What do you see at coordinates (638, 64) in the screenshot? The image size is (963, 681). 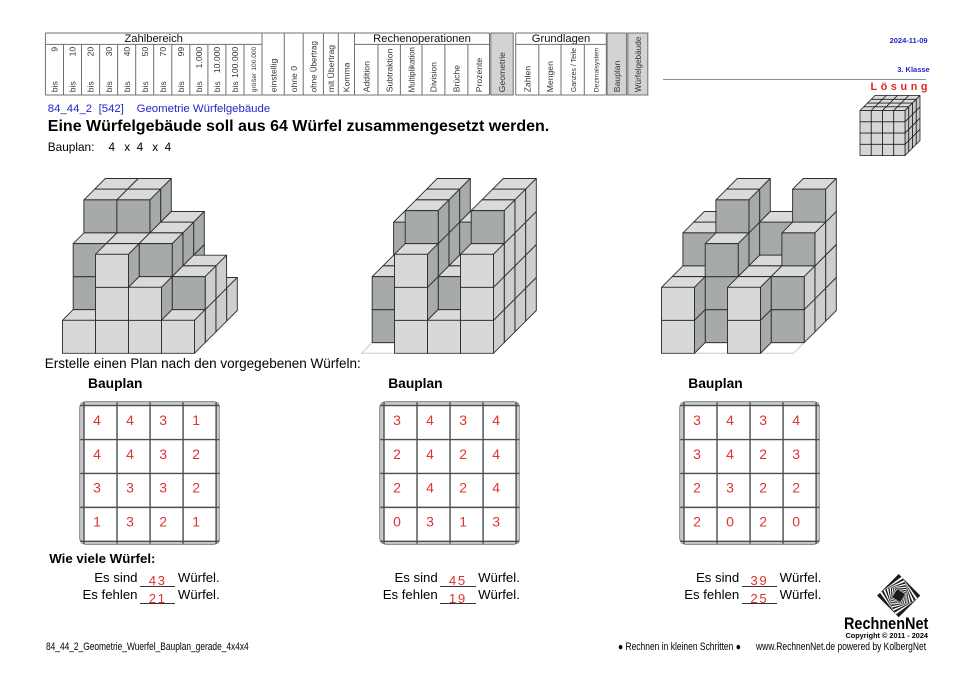 I see `svg-text: Würfelgebäude` at bounding box center [638, 64].